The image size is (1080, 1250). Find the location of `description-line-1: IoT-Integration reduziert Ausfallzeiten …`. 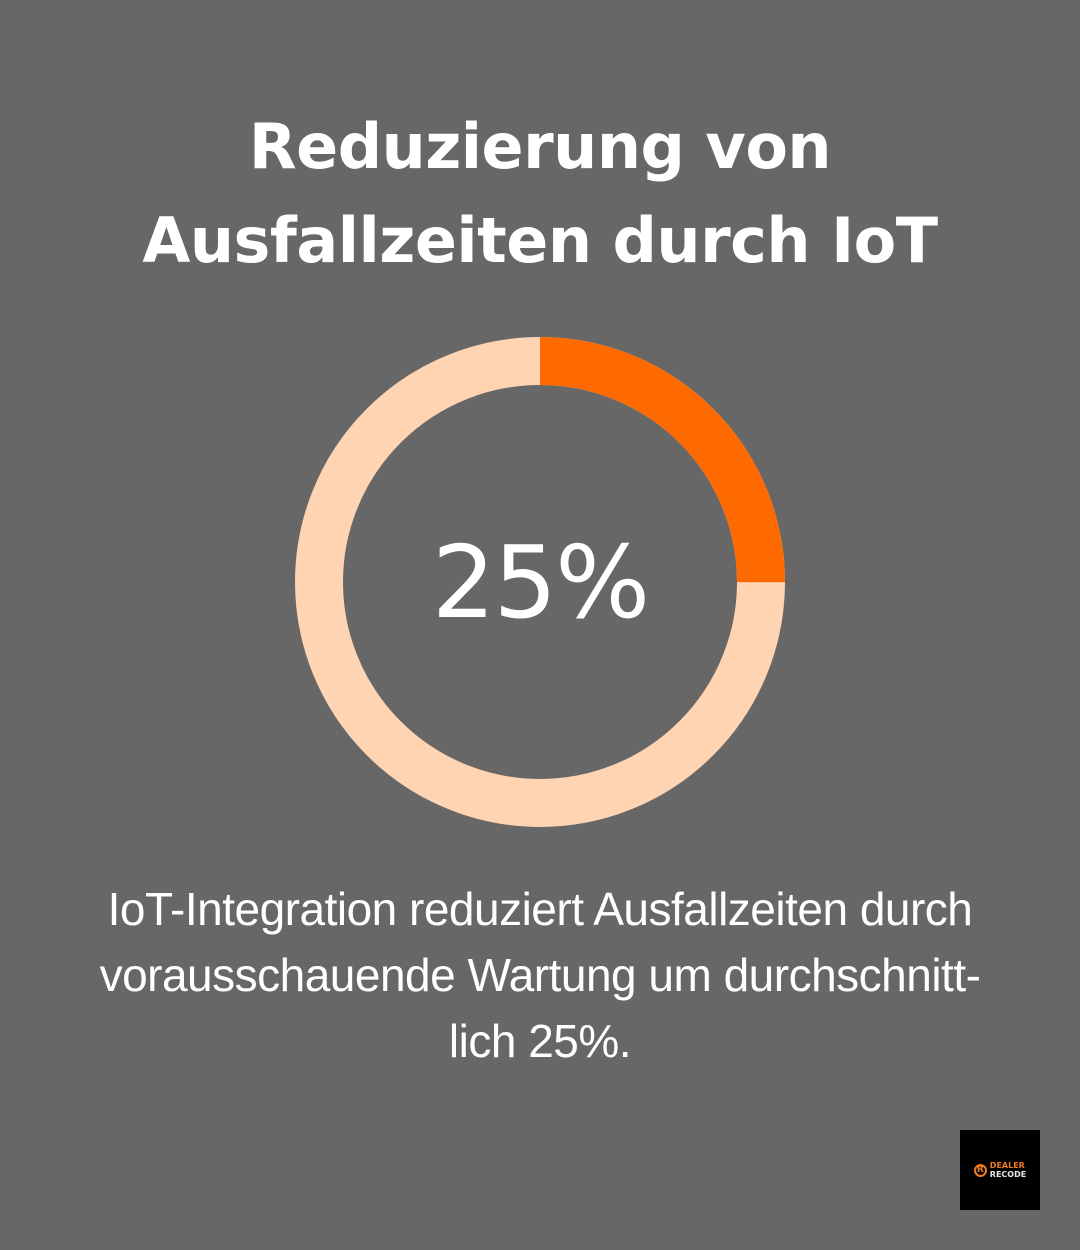

description-line-1: IoT-Integration reduziert Ausfallzeiten … is located at coordinates (540, 909).